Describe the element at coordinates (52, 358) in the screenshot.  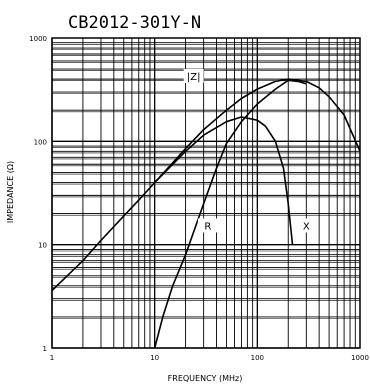
I see `x-tick-label: 1` at that location.